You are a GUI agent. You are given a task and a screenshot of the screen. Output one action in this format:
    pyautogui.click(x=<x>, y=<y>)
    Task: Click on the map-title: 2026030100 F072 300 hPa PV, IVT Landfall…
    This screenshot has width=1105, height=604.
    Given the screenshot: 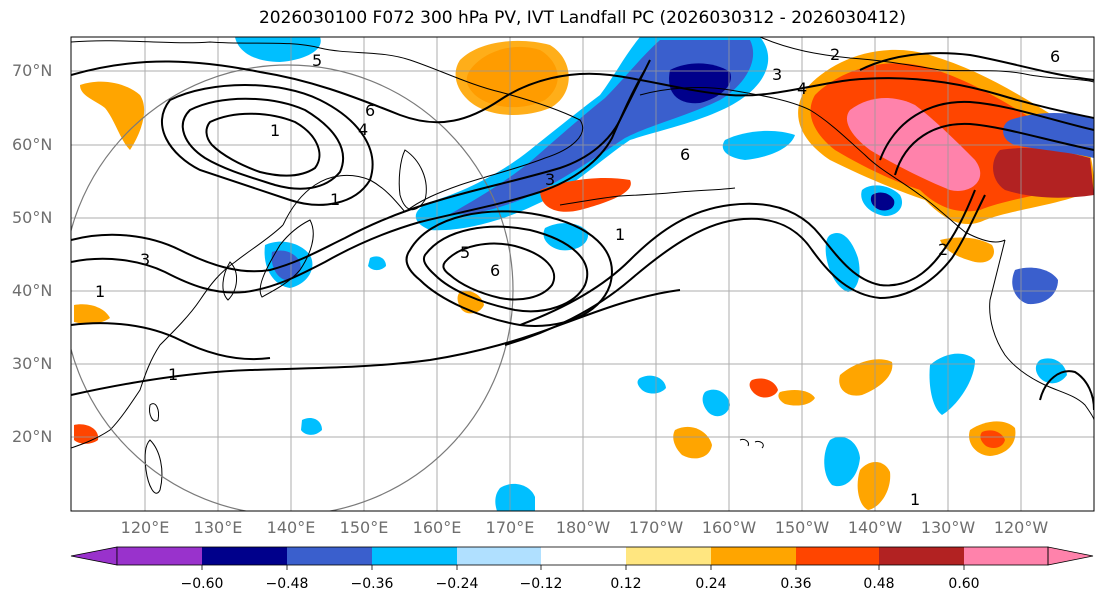 What is the action you would take?
    pyautogui.click(x=582, y=18)
    